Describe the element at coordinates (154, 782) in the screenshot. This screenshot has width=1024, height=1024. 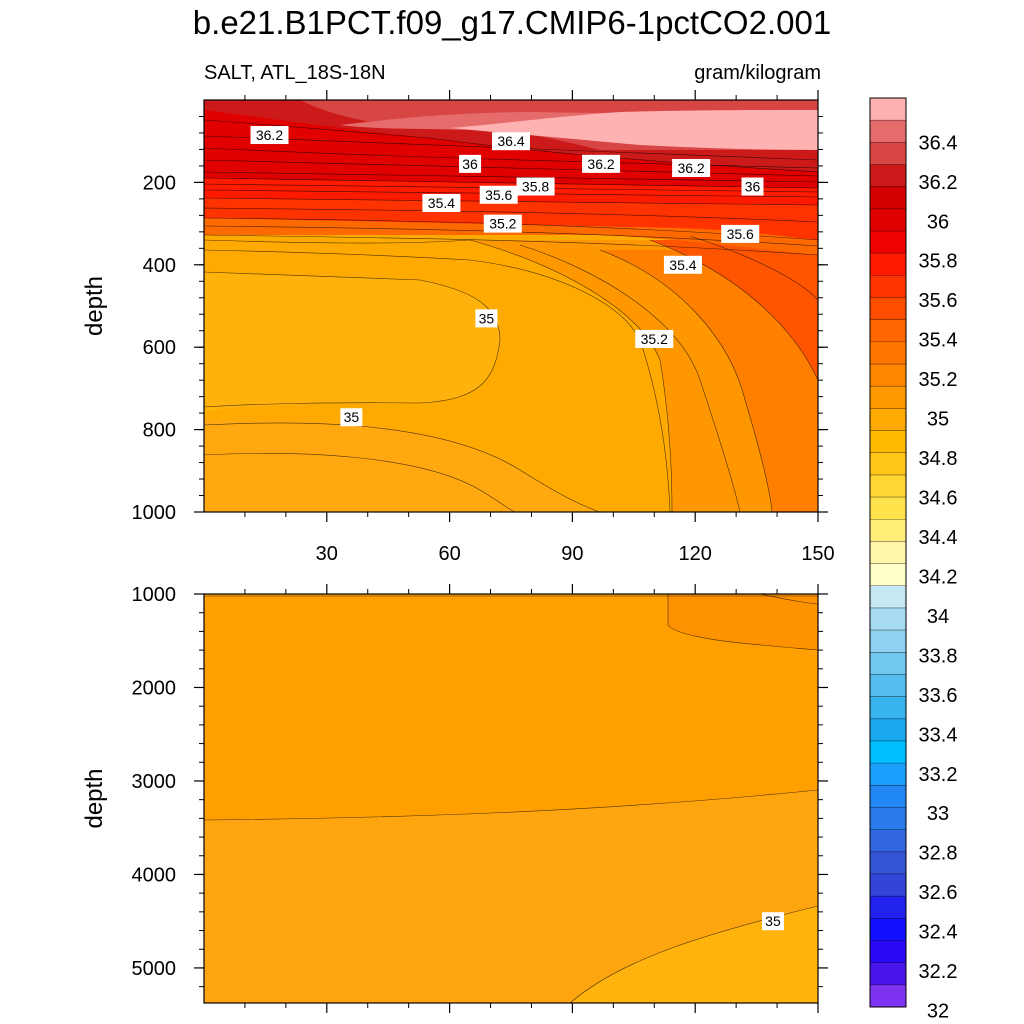
I see `lower-y-tick-label: 3000` at that location.